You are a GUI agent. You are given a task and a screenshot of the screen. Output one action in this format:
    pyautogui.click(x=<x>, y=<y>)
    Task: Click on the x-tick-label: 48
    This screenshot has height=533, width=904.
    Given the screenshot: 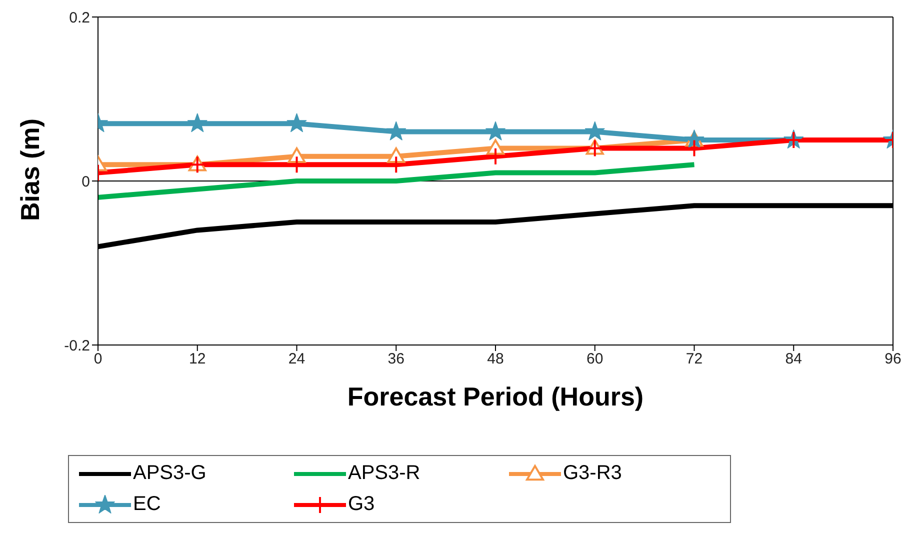 What is the action you would take?
    pyautogui.click(x=495, y=359)
    